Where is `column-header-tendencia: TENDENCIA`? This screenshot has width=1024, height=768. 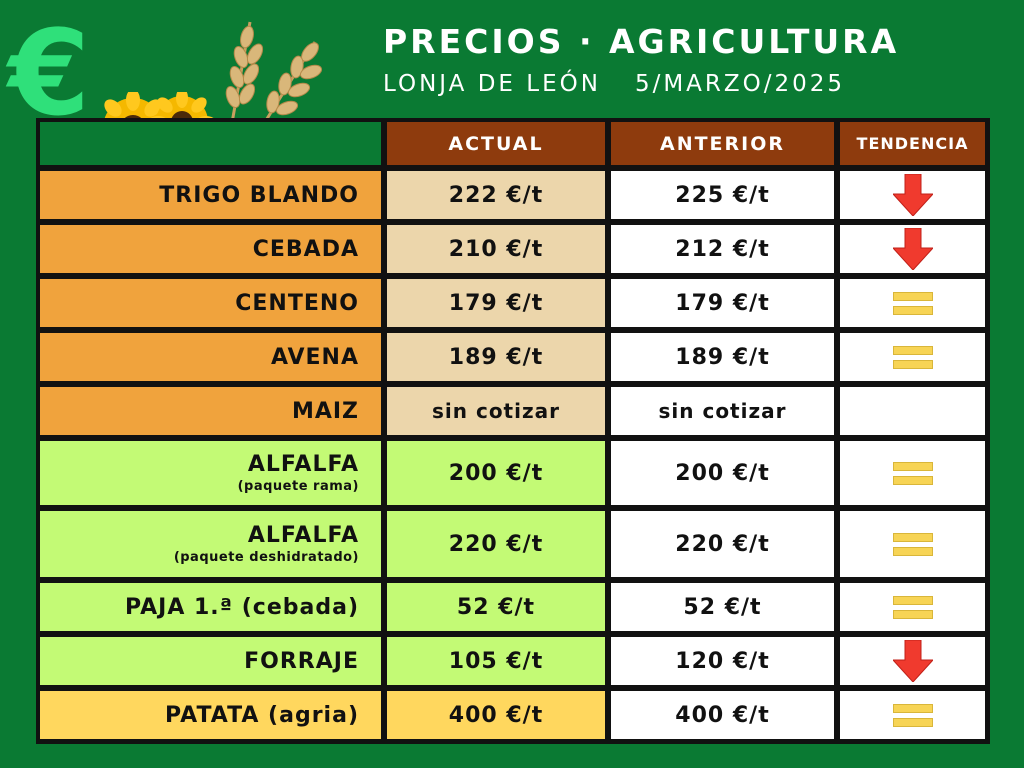
column-header-tendencia: TENDENCIA is located at coordinates (912, 143).